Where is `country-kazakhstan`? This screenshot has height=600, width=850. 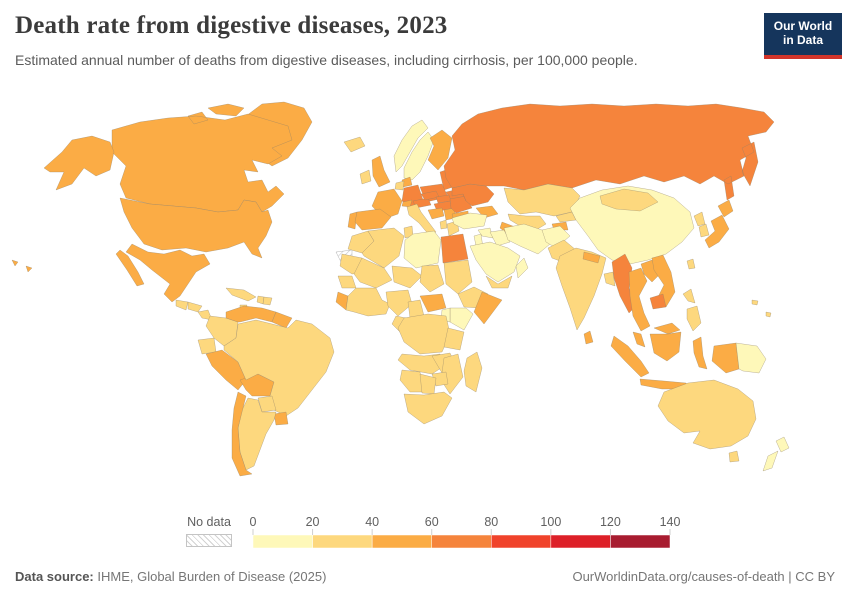
country-kazakhstan is located at coordinates (542, 200).